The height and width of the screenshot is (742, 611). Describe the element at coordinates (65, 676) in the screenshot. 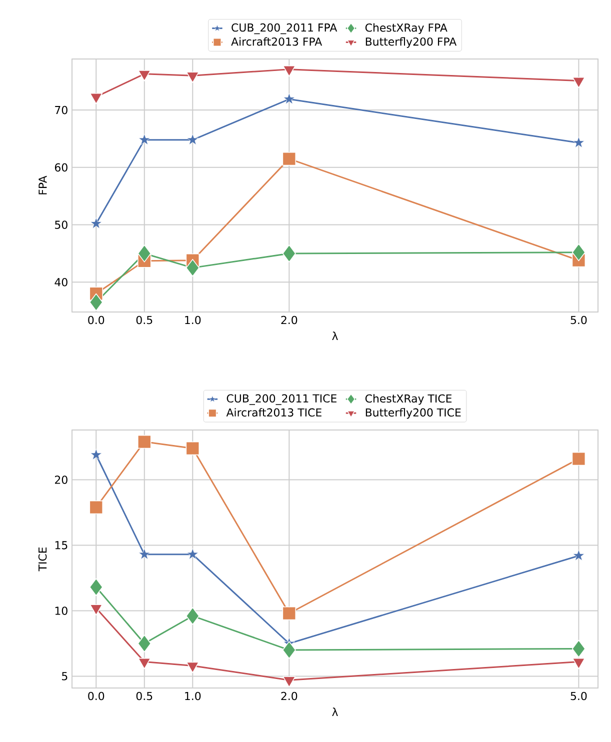

I see `y-tick-label: 5` at that location.